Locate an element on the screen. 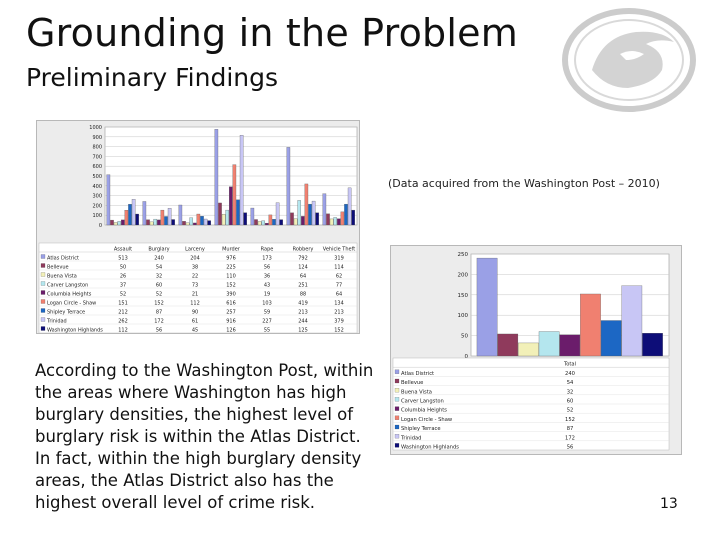 Image resolution: width=720 pixels, height=540 pixels. legend-entry: Atlas District is located at coordinates (63, 259).